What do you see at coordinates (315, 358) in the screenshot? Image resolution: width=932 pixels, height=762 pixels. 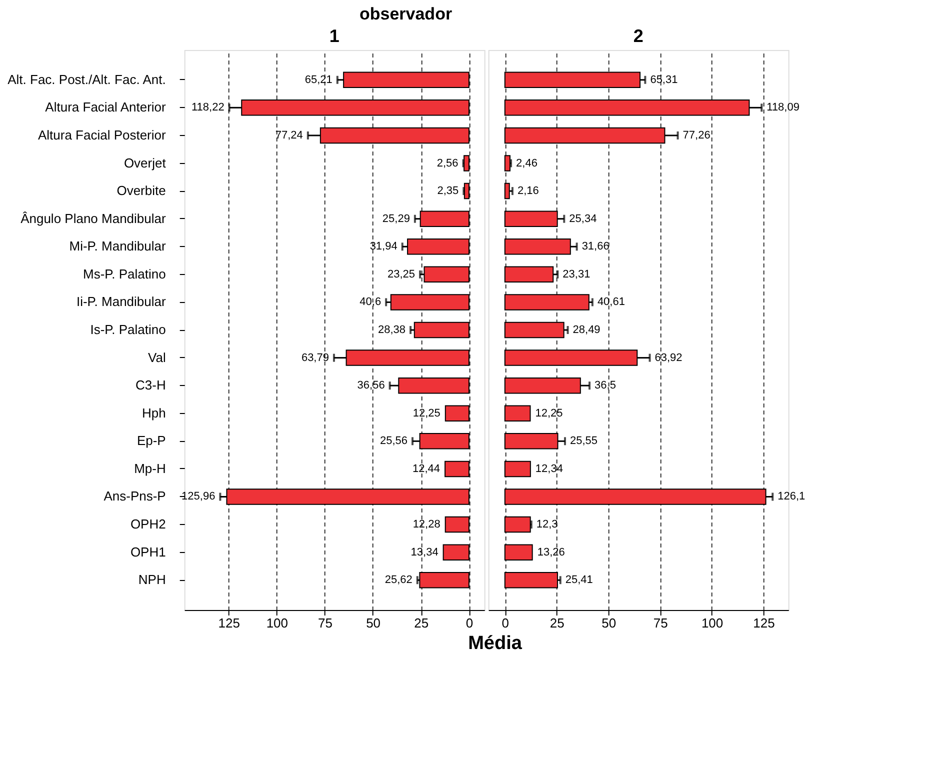 I see `data-label: 63,79` at bounding box center [315, 358].